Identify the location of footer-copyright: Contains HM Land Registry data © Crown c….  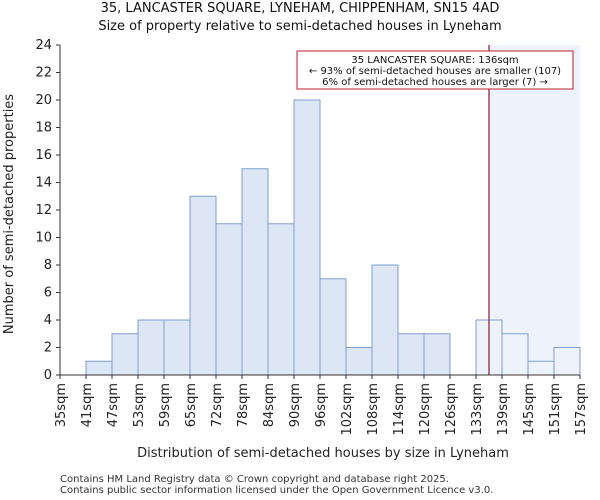
(254, 479).